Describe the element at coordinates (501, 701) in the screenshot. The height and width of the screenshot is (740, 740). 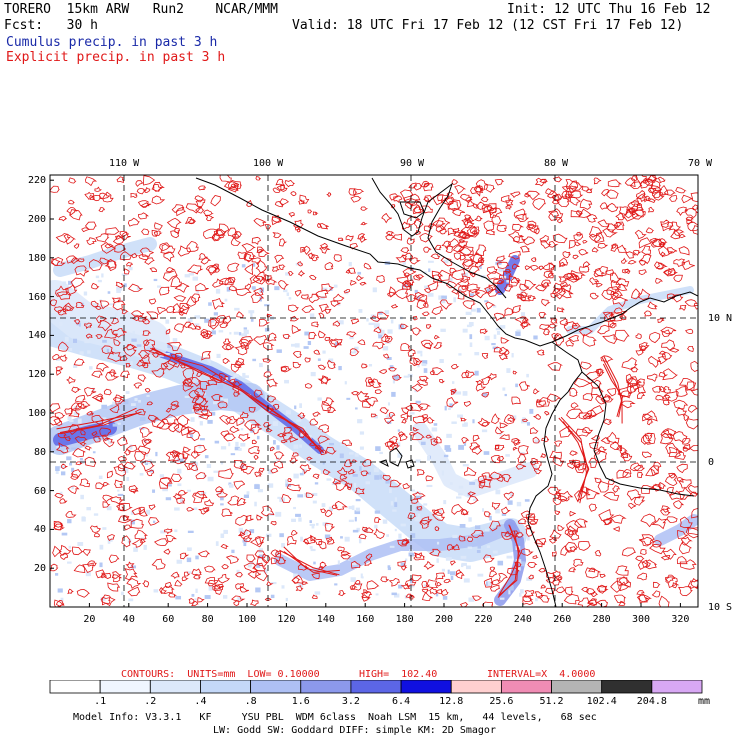
I see `colorbar-label: 25.6` at that location.